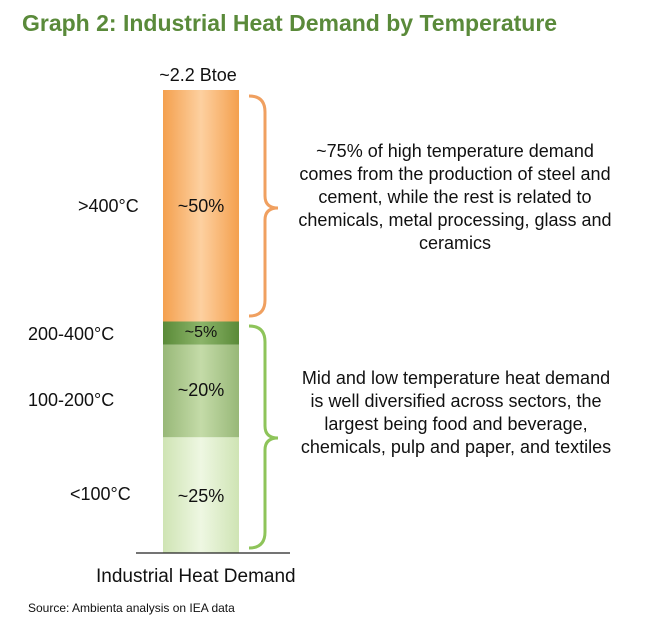  What do you see at coordinates (196, 576) in the screenshot?
I see `x-axis-label: Industrial Heat Demand` at bounding box center [196, 576].